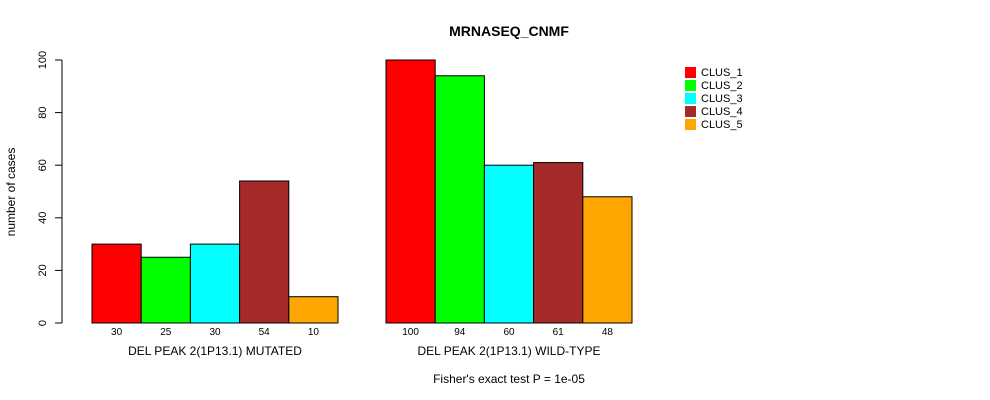 The image size is (990, 400). What do you see at coordinates (43, 112) in the screenshot?
I see `y-tick-label: 80` at bounding box center [43, 112].